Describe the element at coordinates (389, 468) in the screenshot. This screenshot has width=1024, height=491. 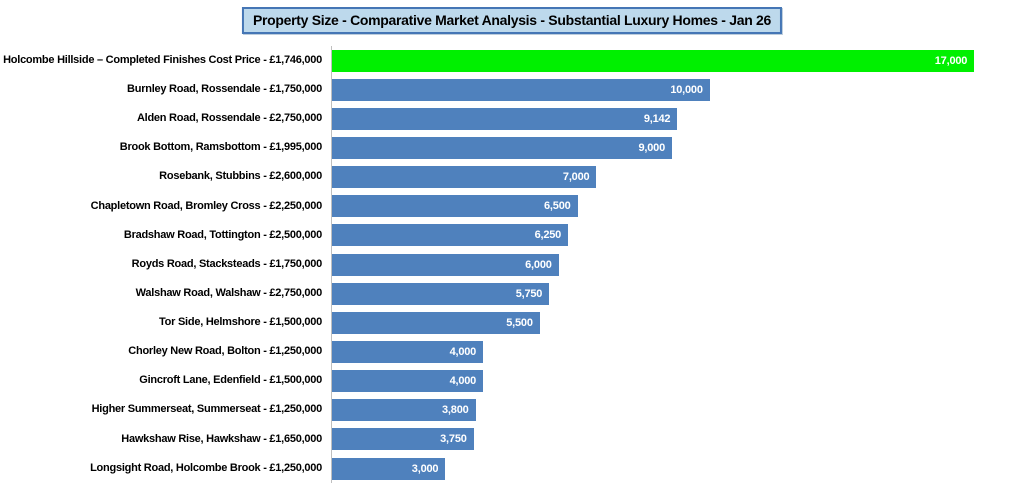
I see `bar: 3,000` at that location.